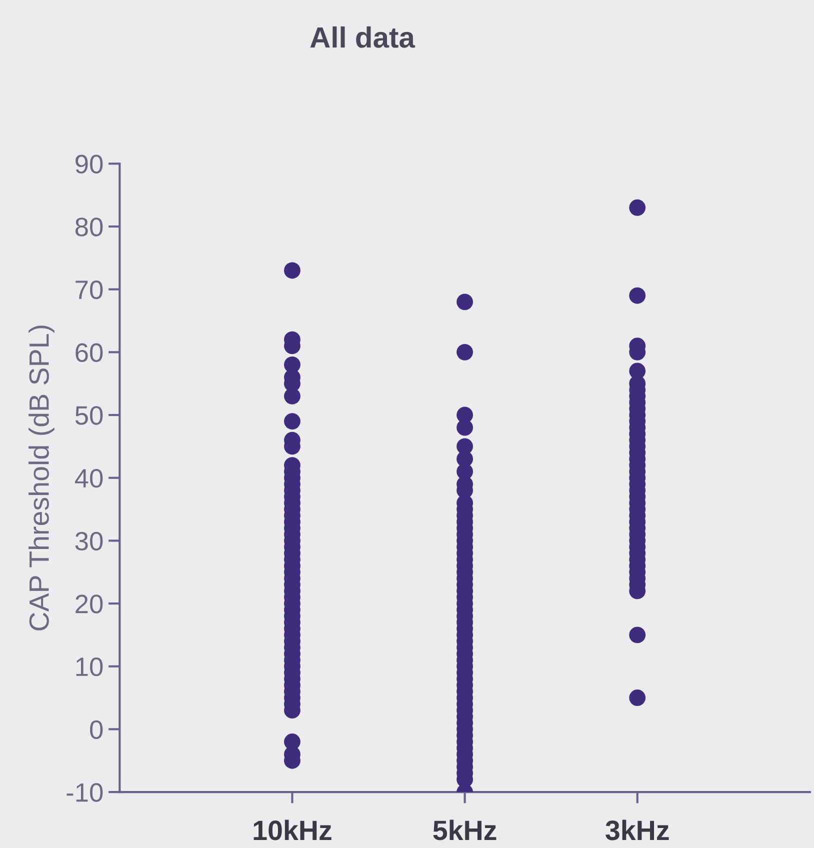  What do you see at coordinates (89, 290) in the screenshot?
I see `y-tick-label: 70` at bounding box center [89, 290].